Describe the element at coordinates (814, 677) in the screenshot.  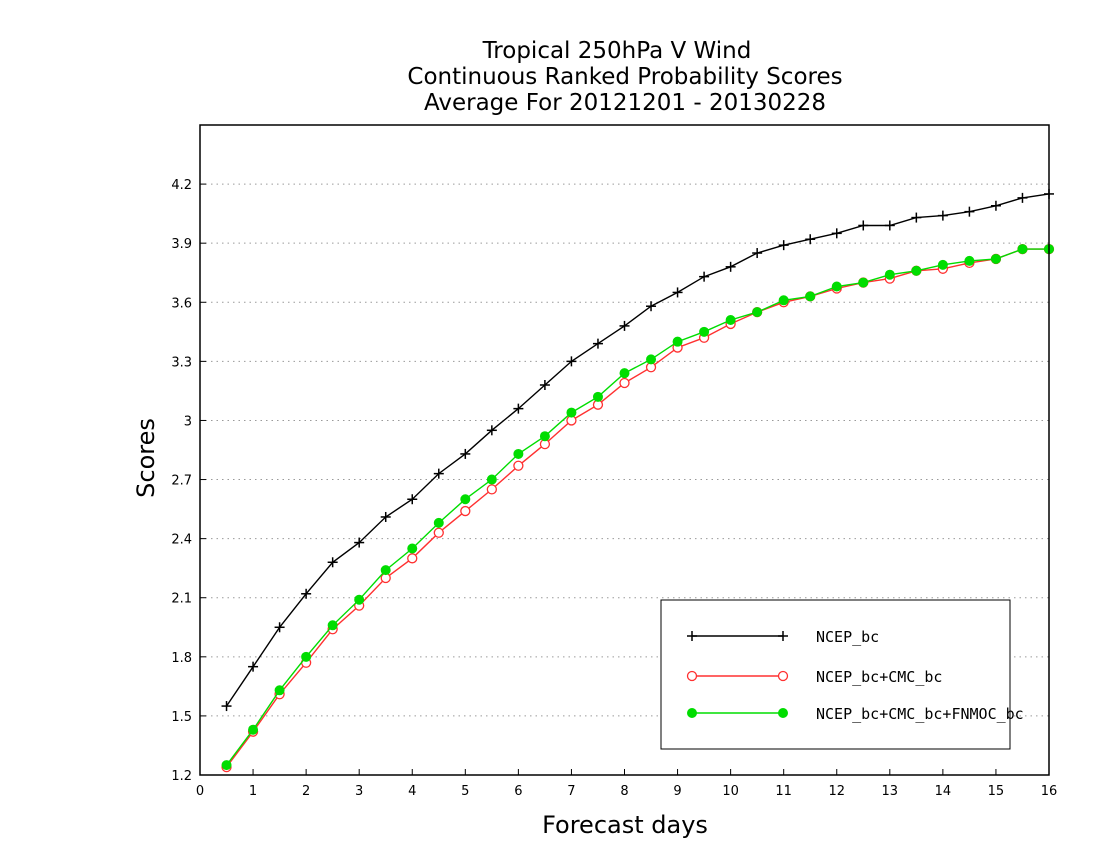
I see `legend-entry: NCEP_bc+CMC_bc` at that location.